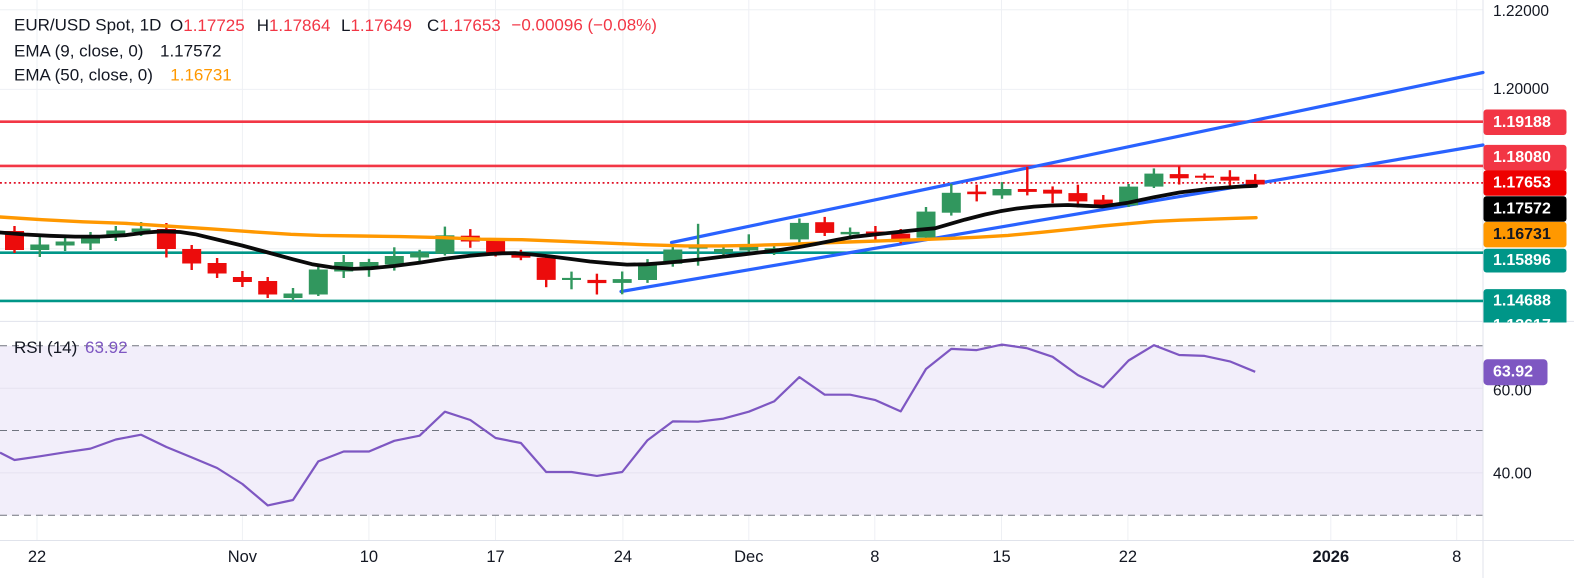 Image resolution: width=1574 pixels, height=578 pixels. Describe the element at coordinates (1522, 122) in the screenshot. I see `svg-text: 1.19188` at that location.